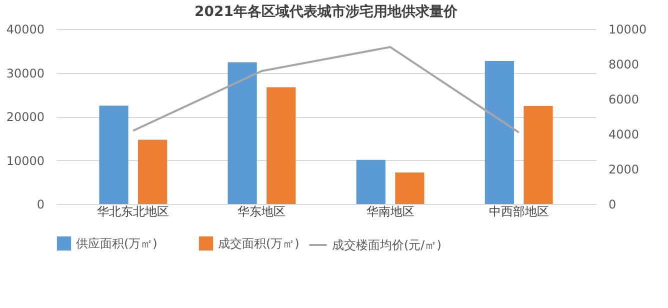 This screenshot has width=668, height=308. Describe the element at coordinates (25, 161) in the screenshot. I see `y-tick-label: 10000` at that location.